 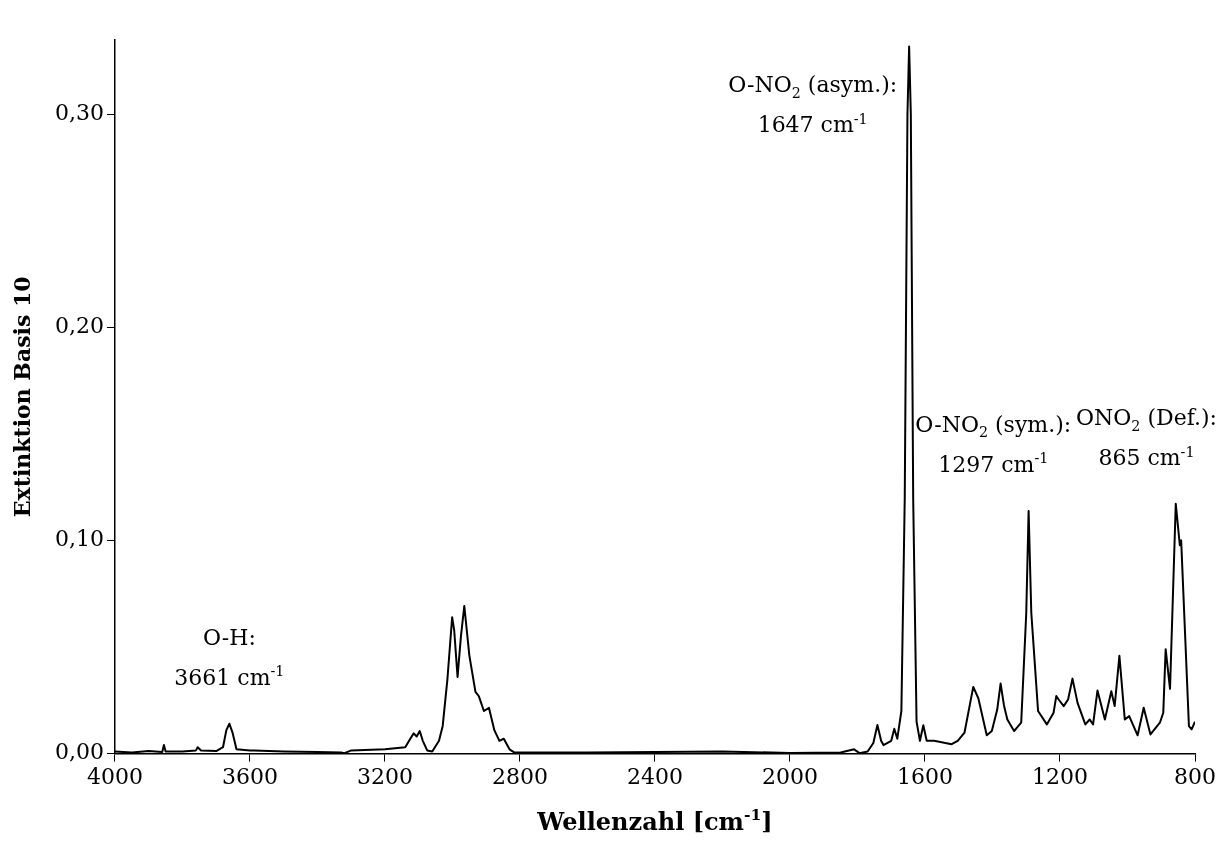 What do you see at coordinates (79, 113) in the screenshot?
I see `y-tick-label: 0,30` at bounding box center [79, 113].